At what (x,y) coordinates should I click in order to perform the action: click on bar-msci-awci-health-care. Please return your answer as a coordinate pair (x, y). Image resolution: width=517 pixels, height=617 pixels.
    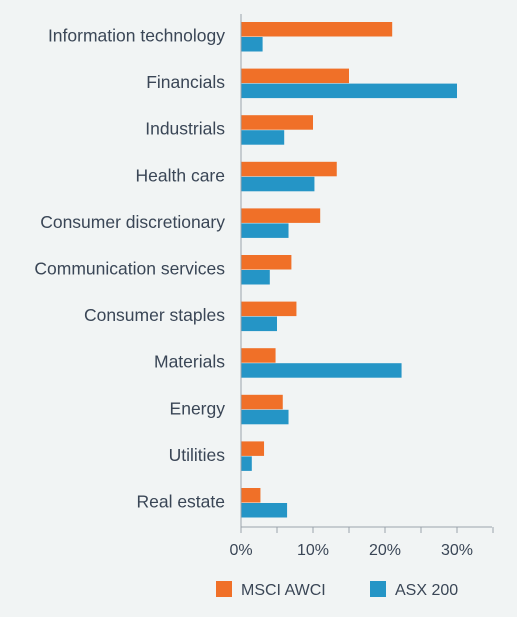
    Looking at the image, I should click on (289, 169).